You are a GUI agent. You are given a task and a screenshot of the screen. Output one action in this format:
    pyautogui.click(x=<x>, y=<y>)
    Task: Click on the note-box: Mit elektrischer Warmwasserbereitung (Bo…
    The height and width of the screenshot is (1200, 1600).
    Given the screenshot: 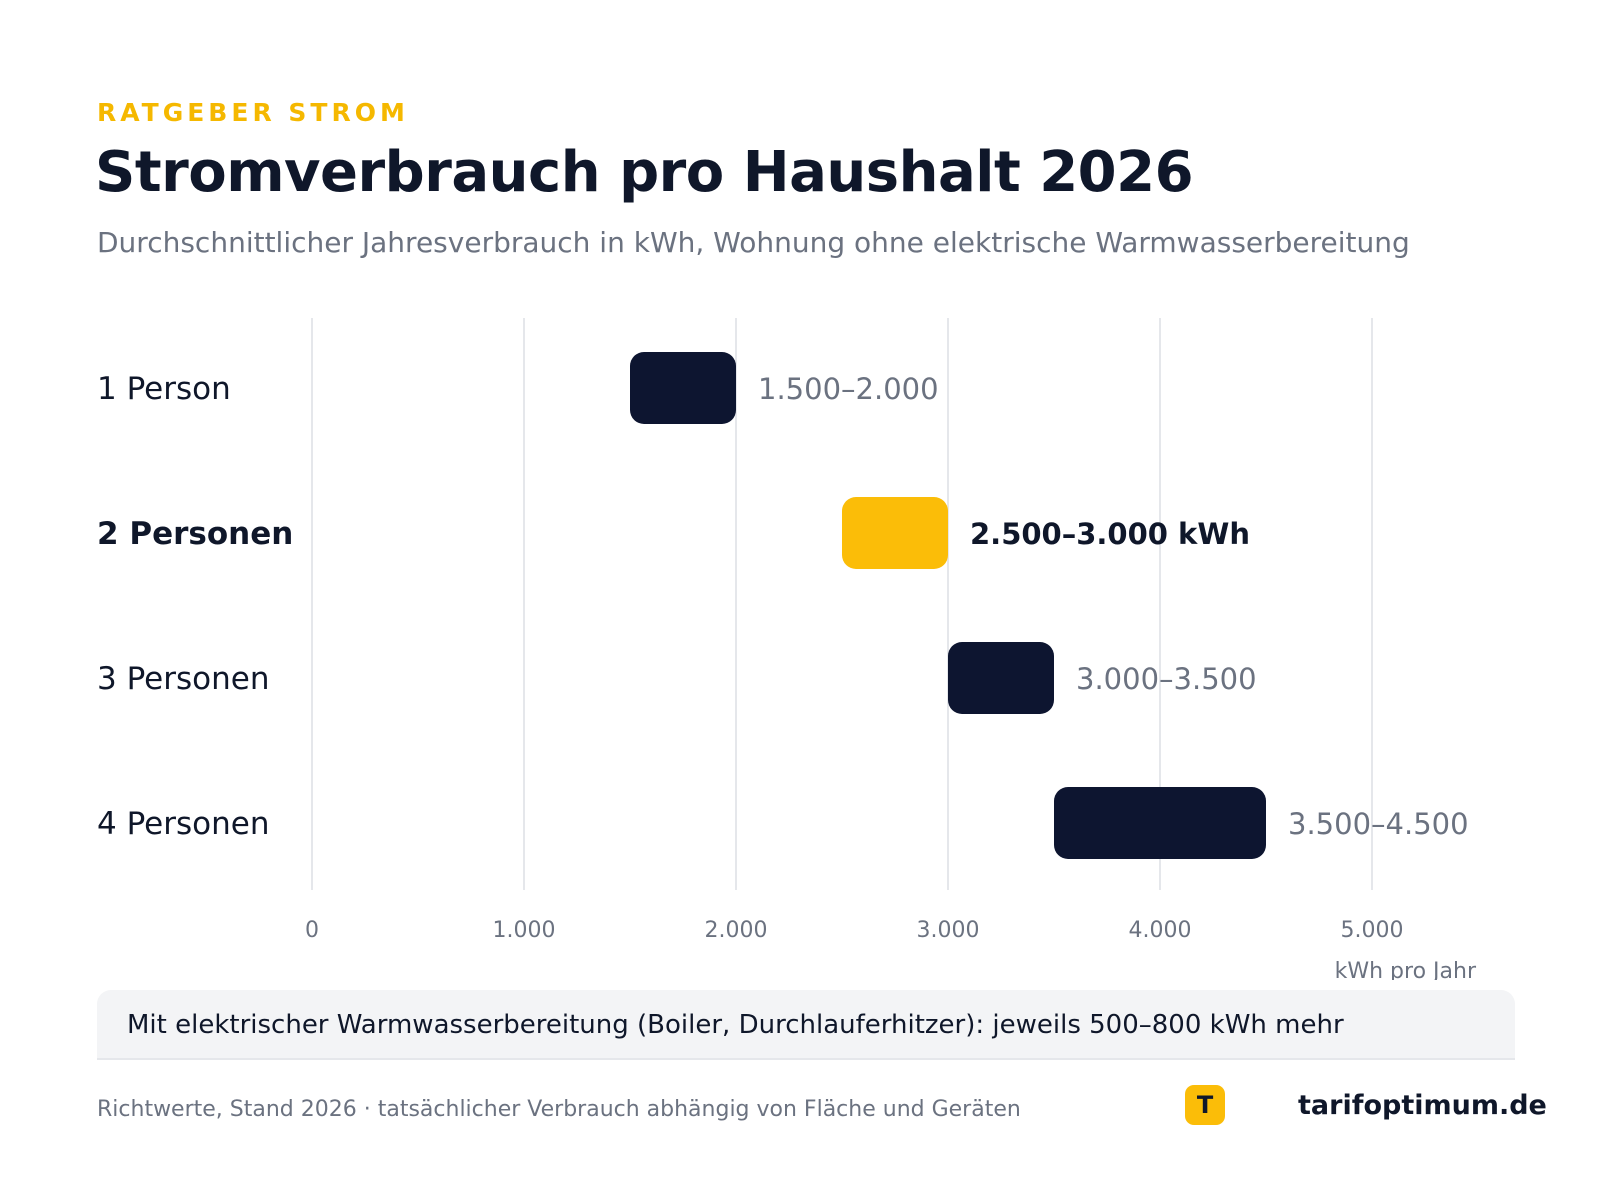 What is the action you would take?
    pyautogui.click(x=806, y=1025)
    